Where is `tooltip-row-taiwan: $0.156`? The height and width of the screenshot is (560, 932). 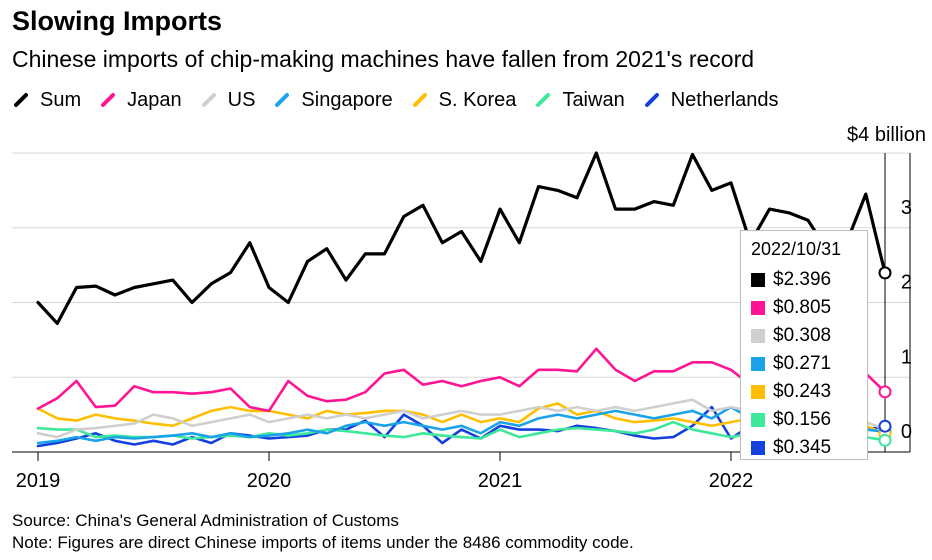 tooltip-row-taiwan: $0.156 is located at coordinates (804, 420).